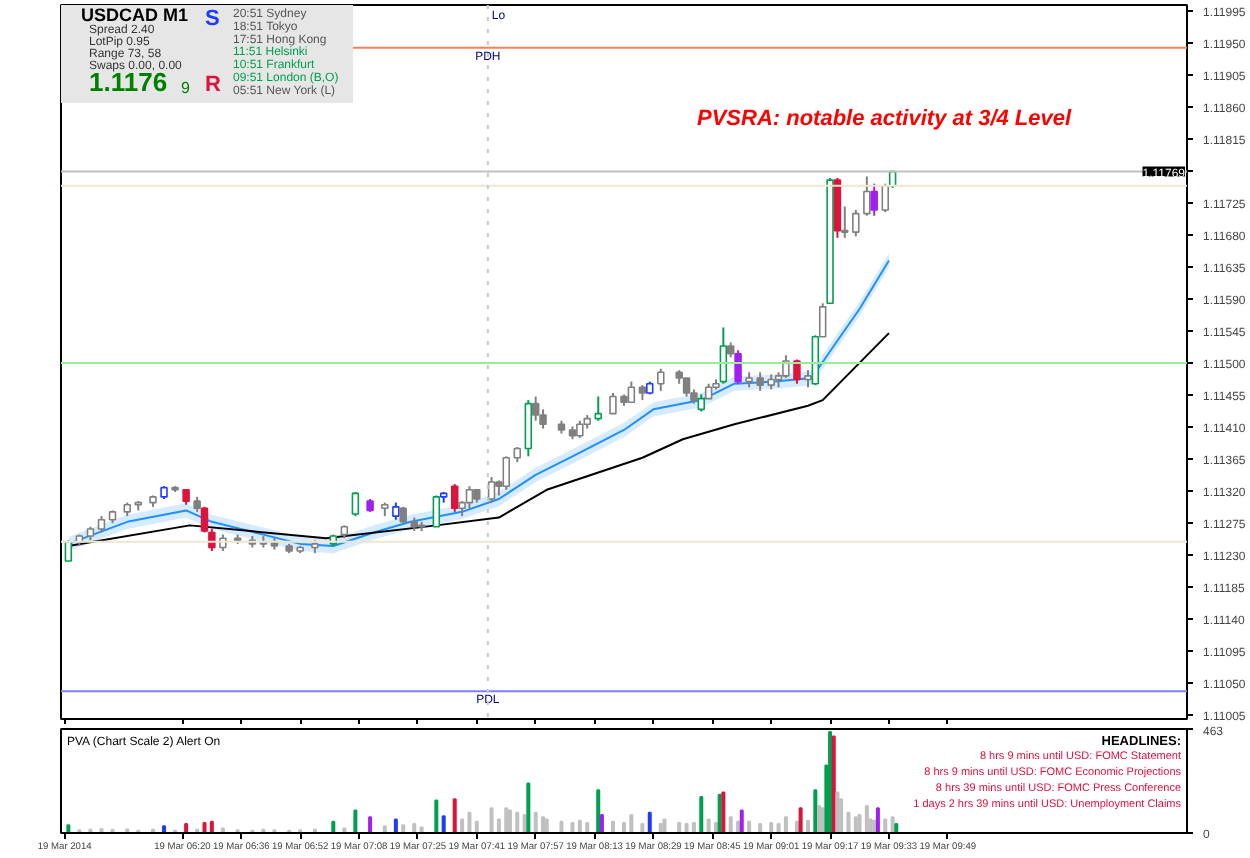  I want to click on annotation: PVSRA: notable activity at 3/4 Level, so click(885, 119).